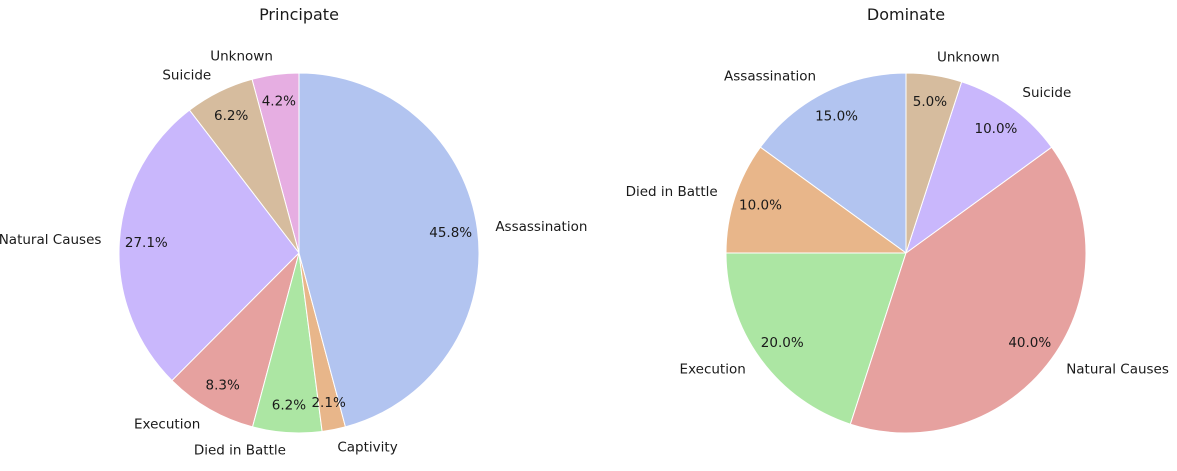 This screenshot has width=1177, height=471. I want to click on slice-percent-natural-causes: 40.0%, so click(1029, 343).